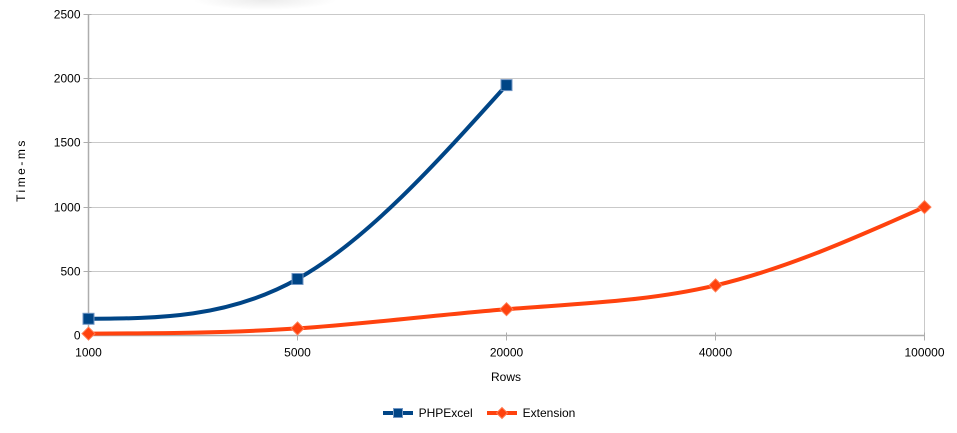 This screenshot has height=433, width=957. What do you see at coordinates (549, 413) in the screenshot?
I see `legend-label-extension: Extension` at bounding box center [549, 413].